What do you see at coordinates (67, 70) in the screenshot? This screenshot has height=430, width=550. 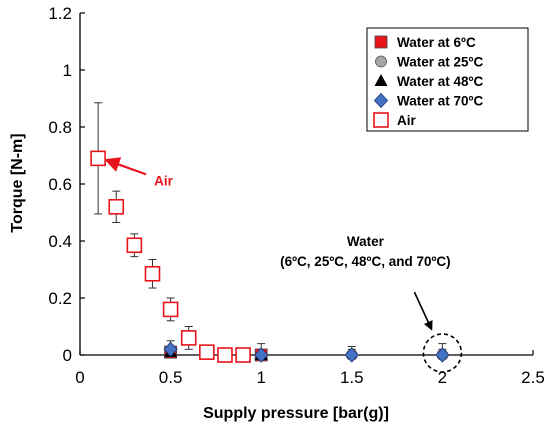 I see `y-tick-label: 1` at bounding box center [67, 70].